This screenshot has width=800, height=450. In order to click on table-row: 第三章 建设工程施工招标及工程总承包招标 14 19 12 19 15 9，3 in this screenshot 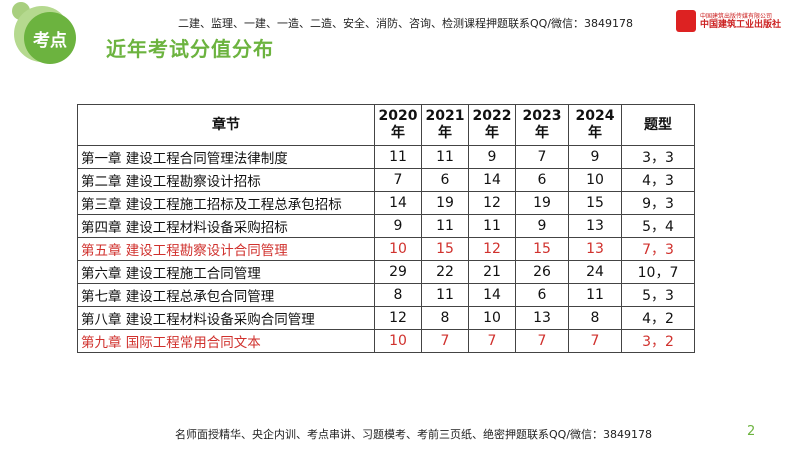, I will do `click(386, 203)`.